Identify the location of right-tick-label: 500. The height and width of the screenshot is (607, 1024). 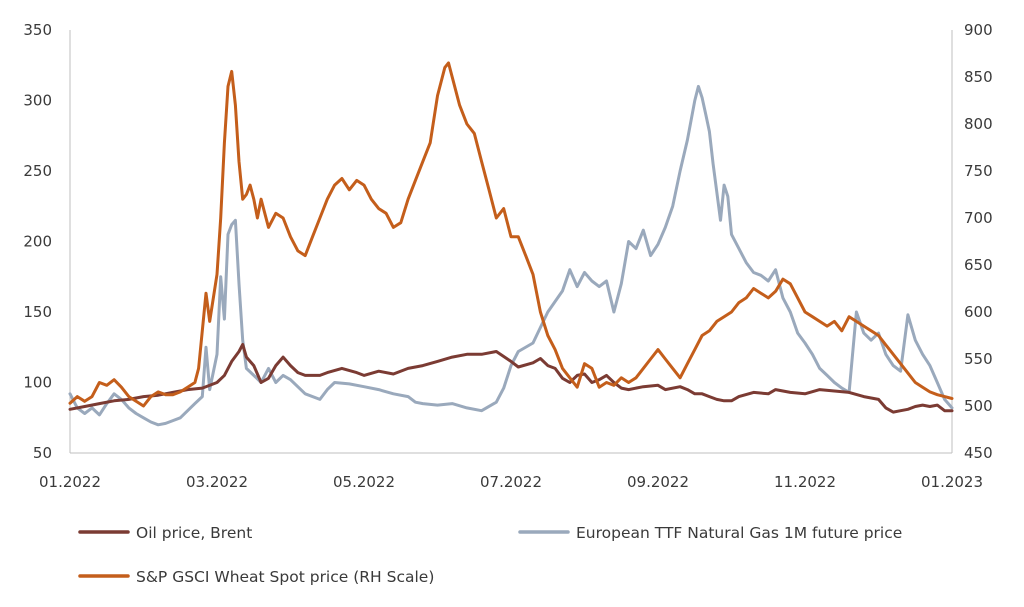
(978, 406).